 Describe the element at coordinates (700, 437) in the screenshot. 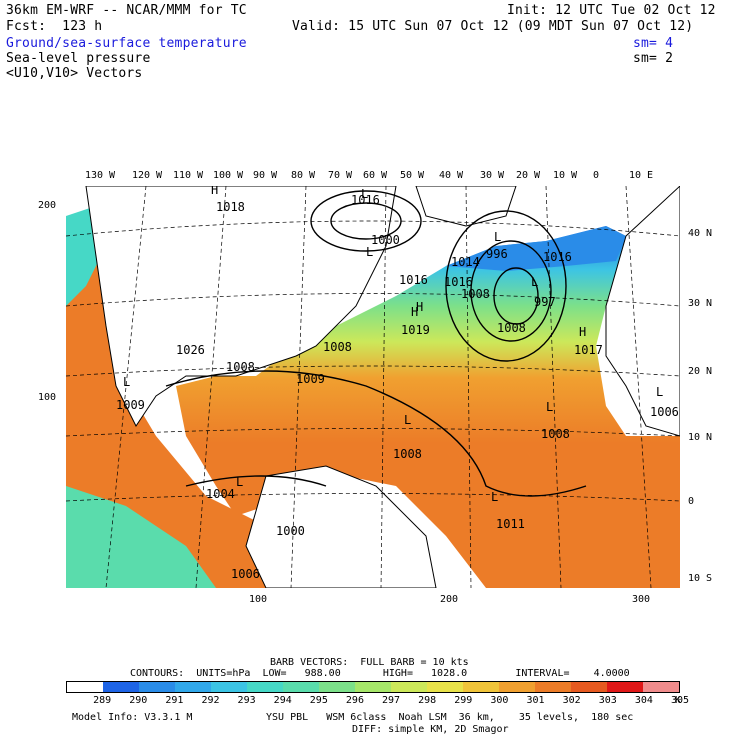

I see `lat-label: 10 N` at that location.